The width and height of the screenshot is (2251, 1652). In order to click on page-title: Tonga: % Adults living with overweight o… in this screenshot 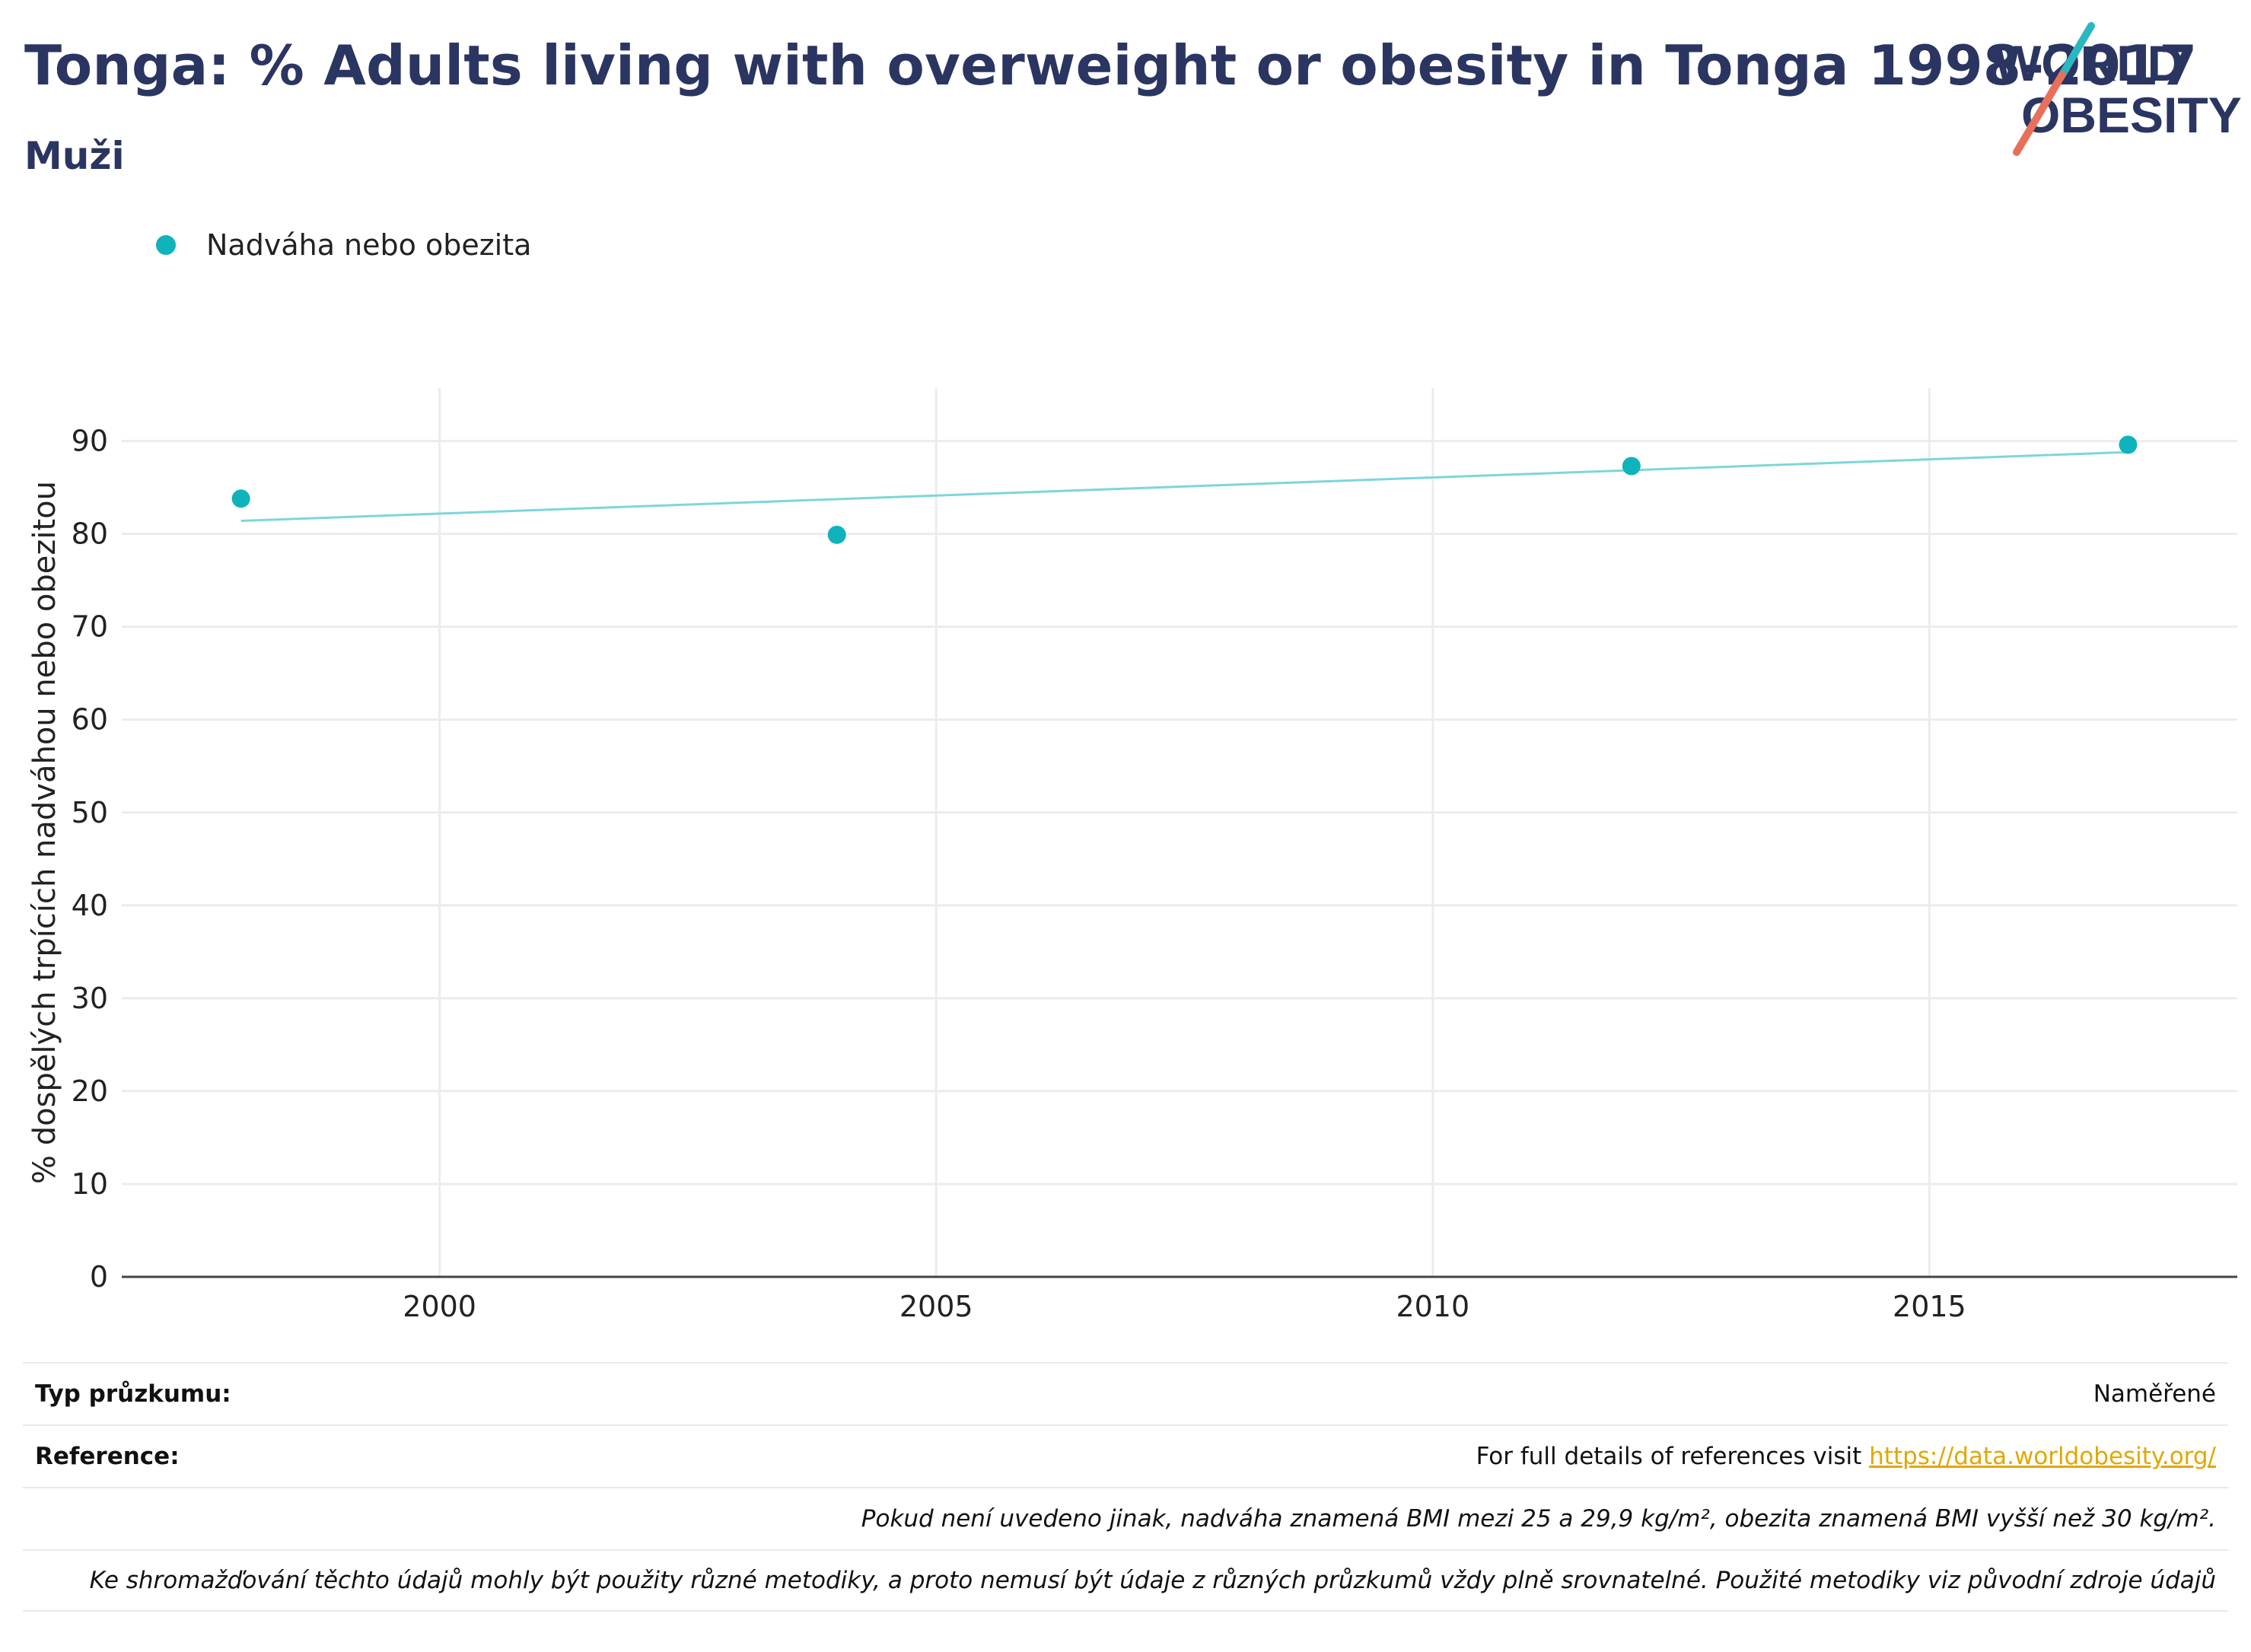, I will do `click(1111, 65)`.